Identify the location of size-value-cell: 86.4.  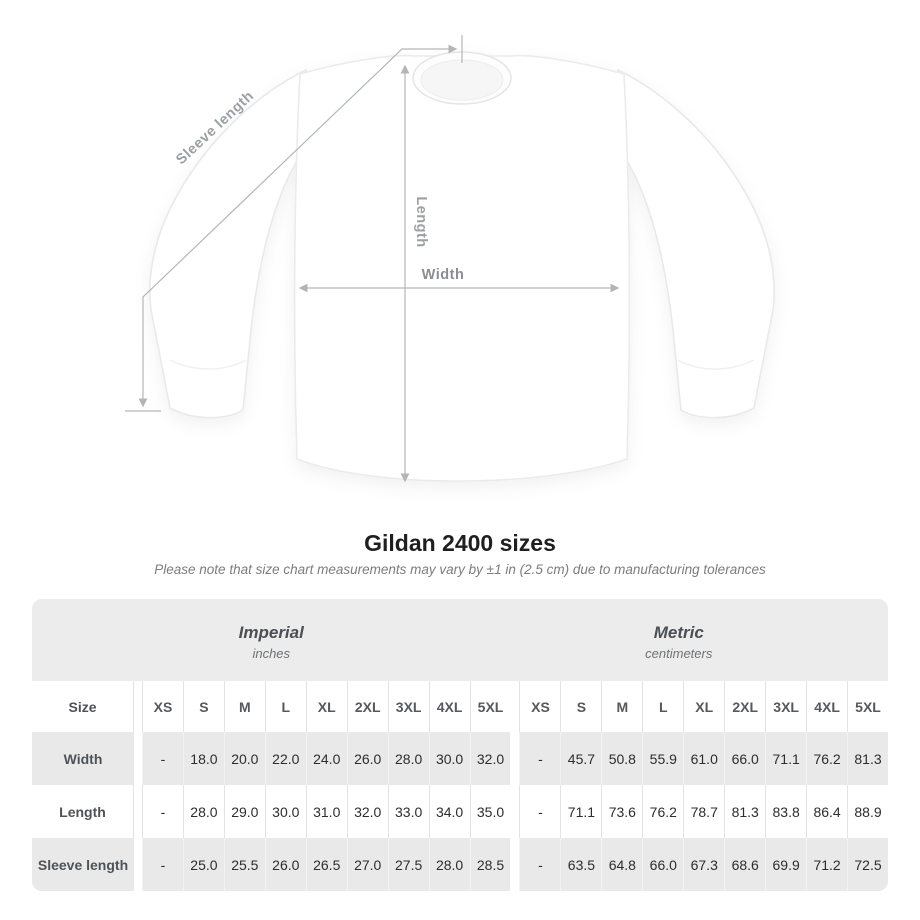
(827, 811).